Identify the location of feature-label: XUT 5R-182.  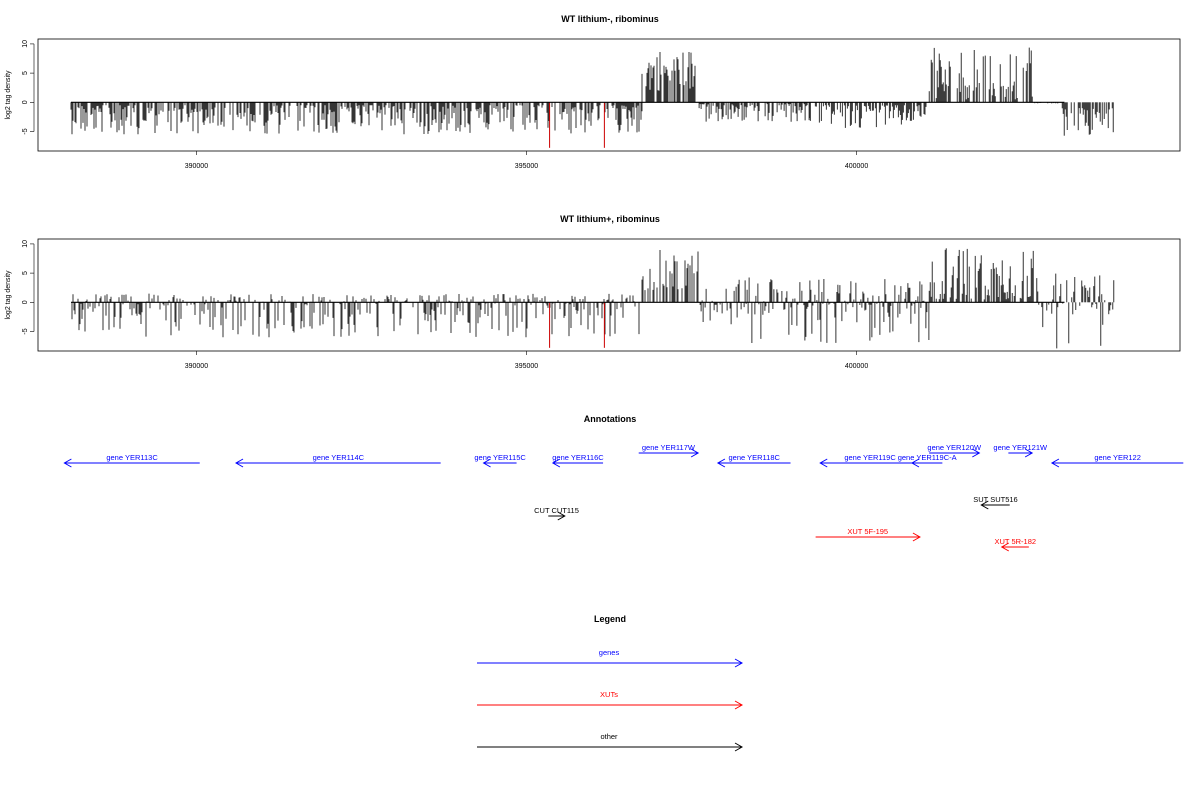
(1016, 541).